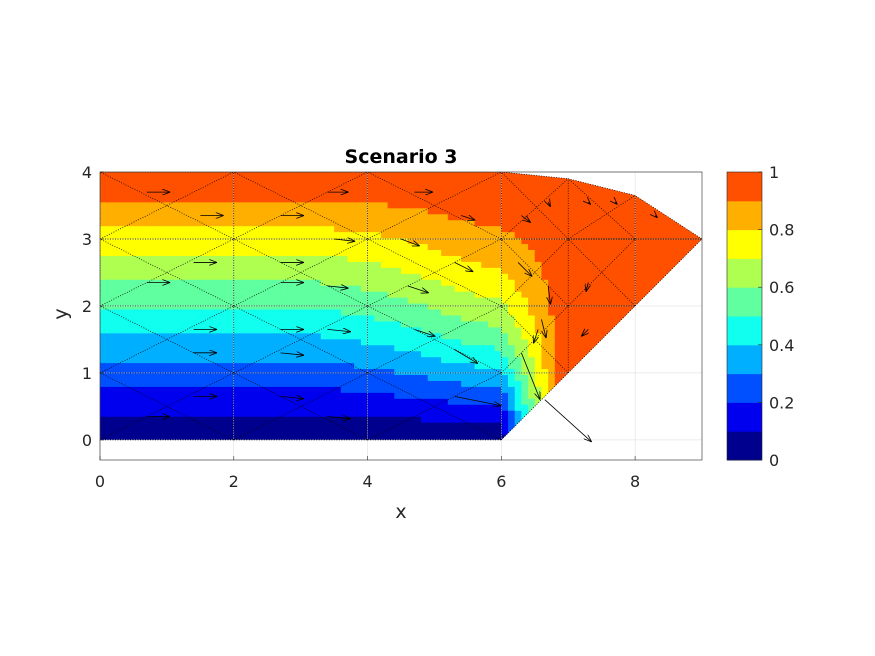  I want to click on x-tick-label: 0, so click(100, 481).